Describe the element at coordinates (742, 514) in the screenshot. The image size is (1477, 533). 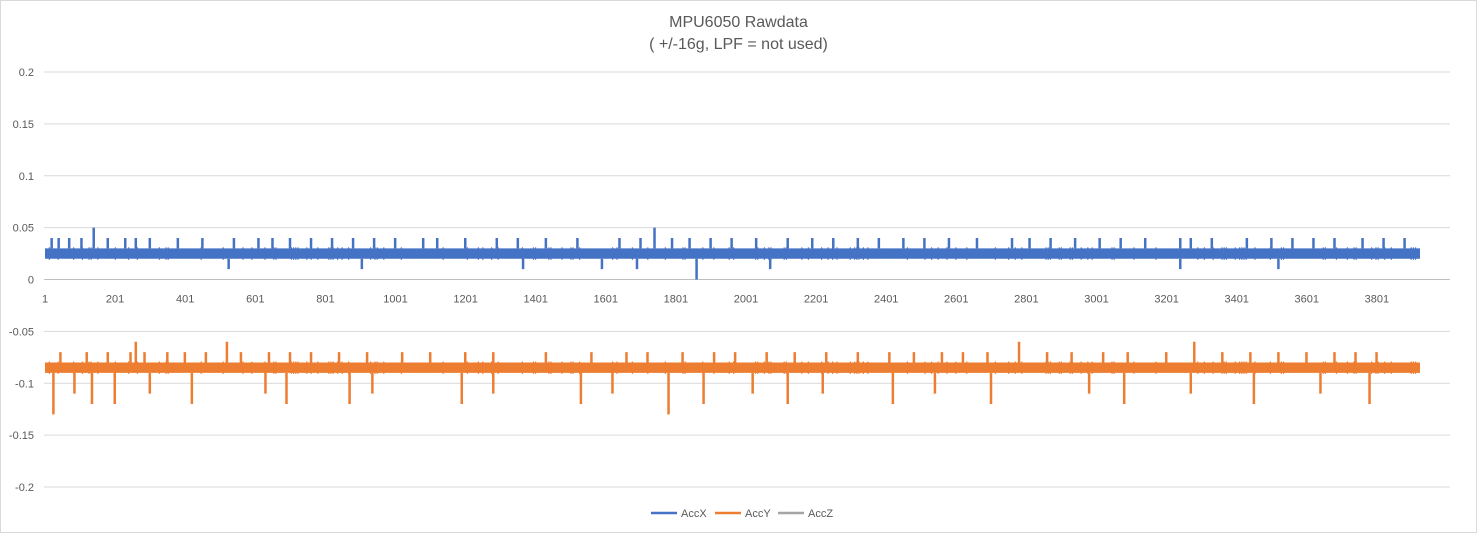
I see `legend: AccX AccY AccZ` at that location.